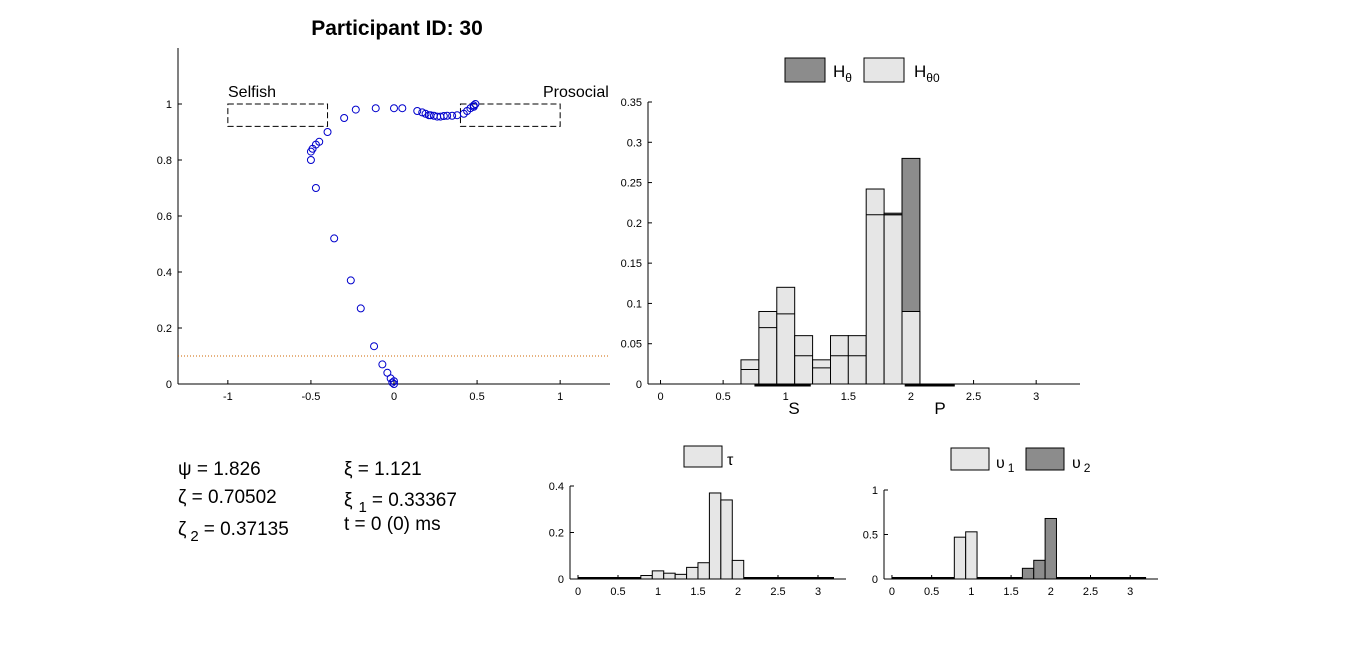 The image size is (1366, 651). What do you see at coordinates (1051, 592) in the screenshot?
I see `hist-upsilon-x-tick-label: 2` at bounding box center [1051, 592].